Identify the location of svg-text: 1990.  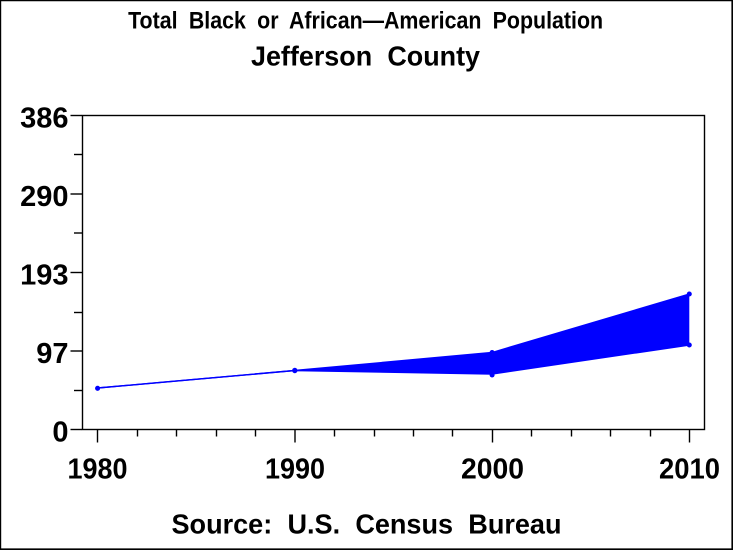
(295, 470).